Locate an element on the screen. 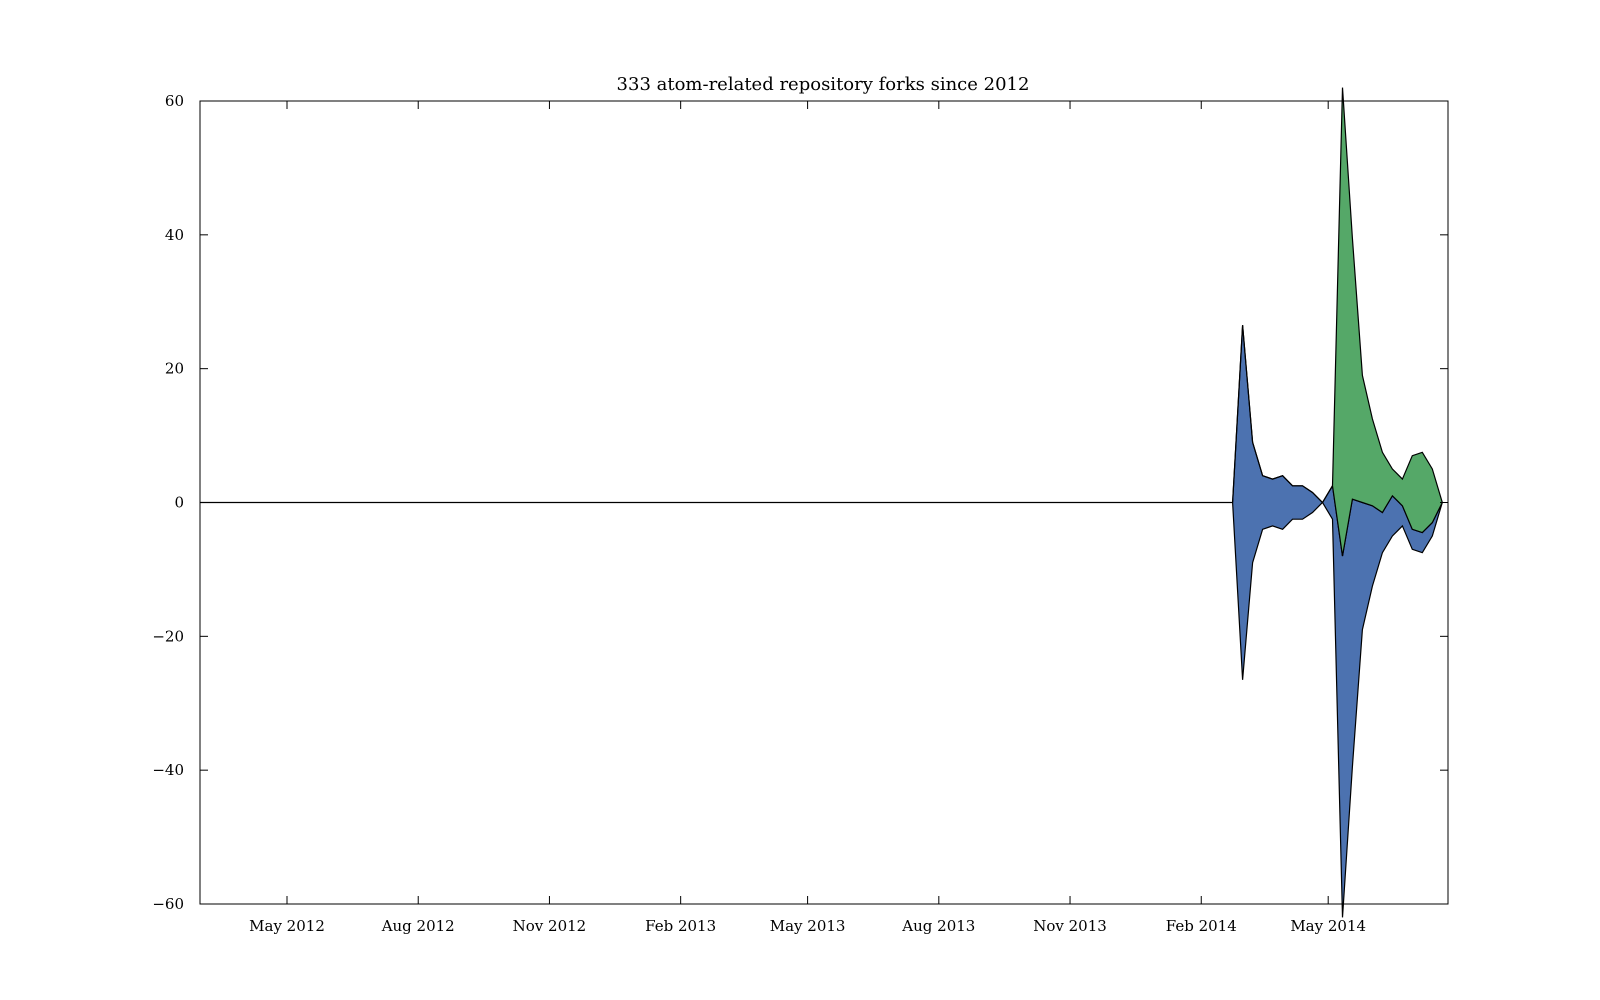  x-tick-label: Feb 2014 is located at coordinates (1201, 926).